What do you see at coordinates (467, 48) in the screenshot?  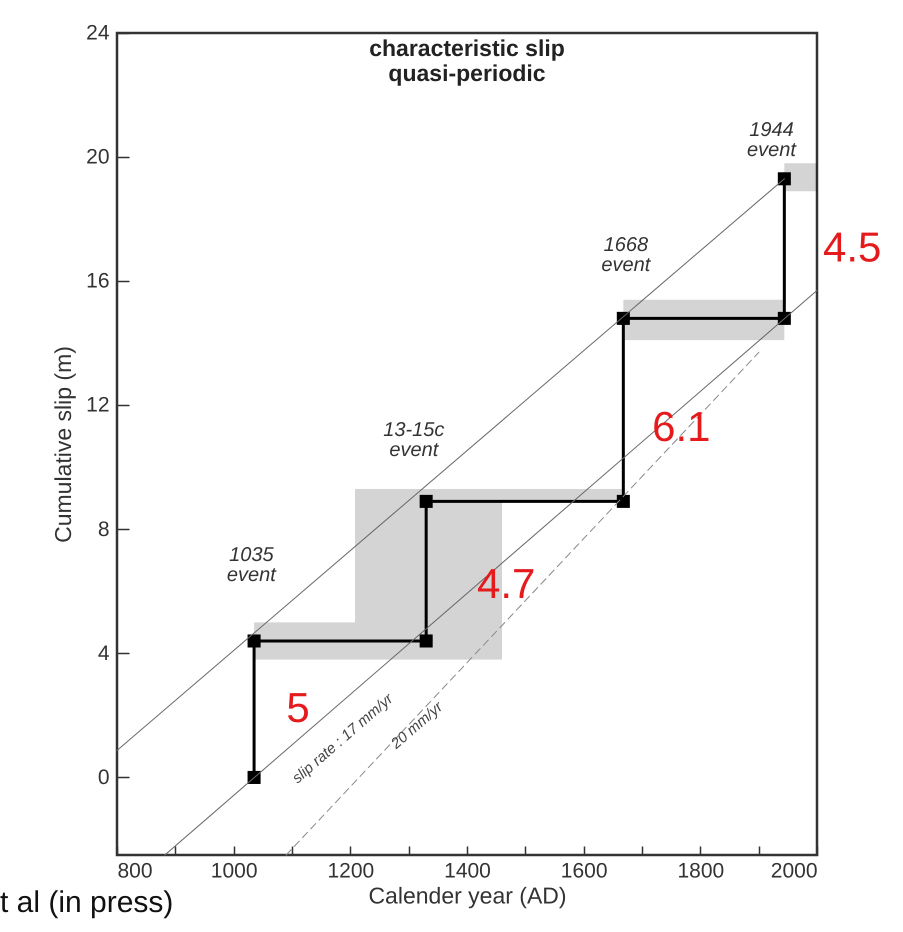 I see `chart-title: characteristic slip` at bounding box center [467, 48].